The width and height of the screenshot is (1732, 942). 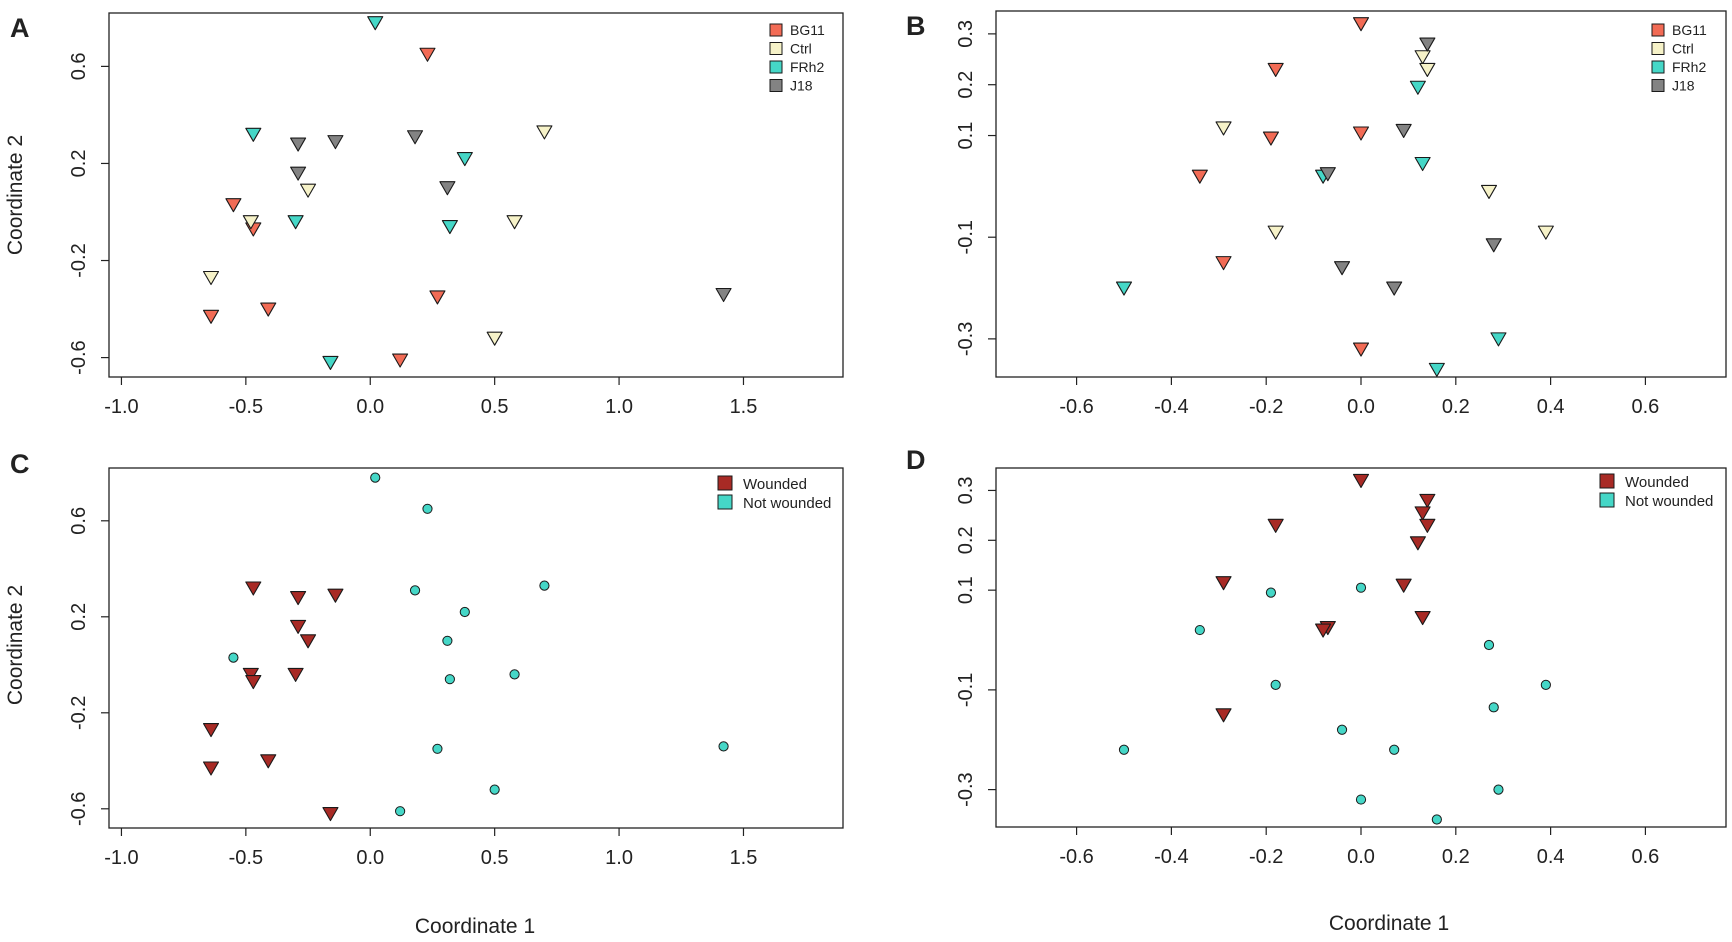 I want to click on x-tick-label: -1.0, so click(x=121, y=858).